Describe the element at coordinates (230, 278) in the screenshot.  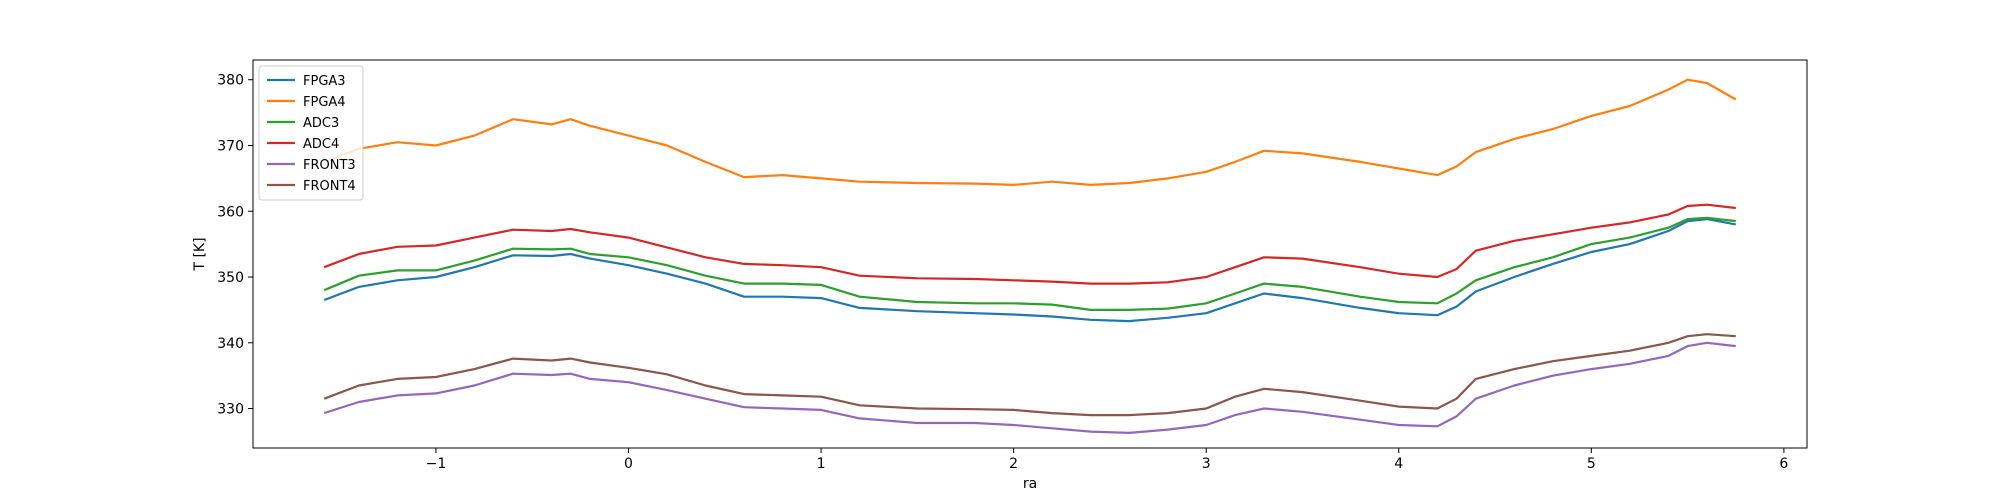
I see `y-tick-label: 350` at that location.